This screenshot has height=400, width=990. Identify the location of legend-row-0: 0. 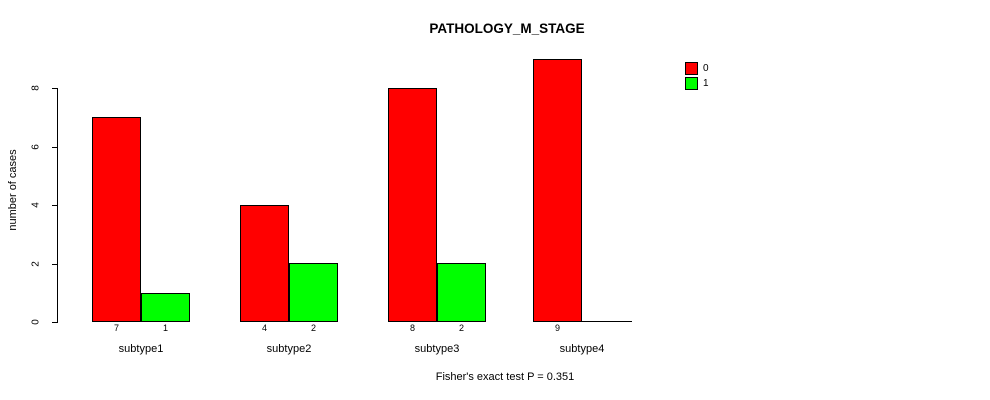
(697, 68).